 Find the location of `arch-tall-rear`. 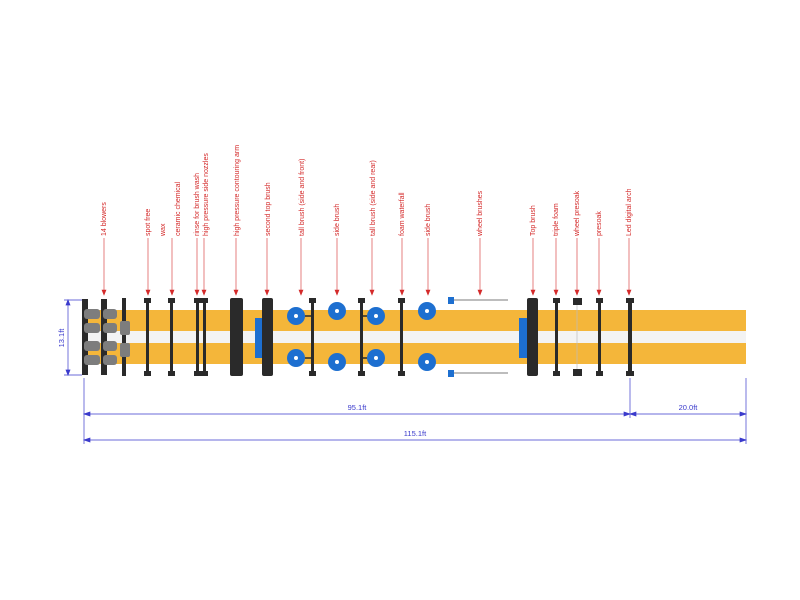

arch-tall-rear is located at coordinates (361, 337).